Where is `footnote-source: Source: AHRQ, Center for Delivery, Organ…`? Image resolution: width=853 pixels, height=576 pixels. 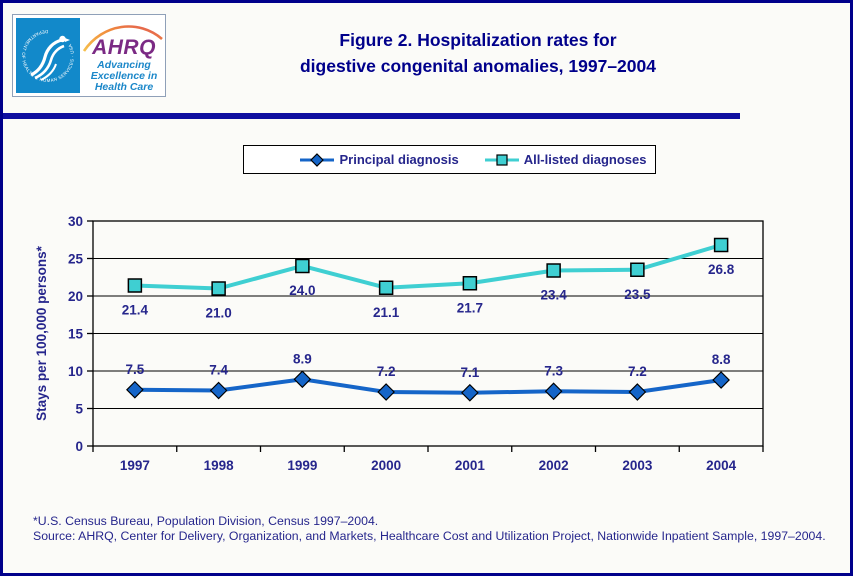
footnote-source: Source: AHRQ, Center for Delivery, Organ… is located at coordinates (429, 536).